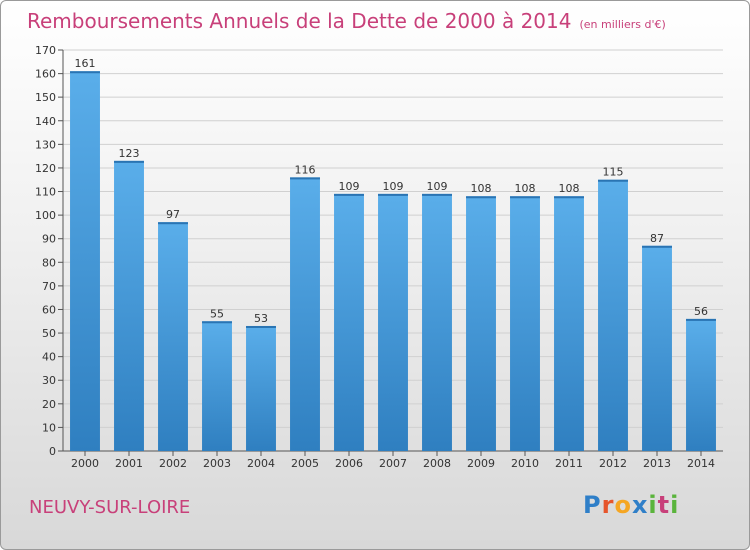  I want to click on proxiti-logo: Proxiti, so click(631, 505).